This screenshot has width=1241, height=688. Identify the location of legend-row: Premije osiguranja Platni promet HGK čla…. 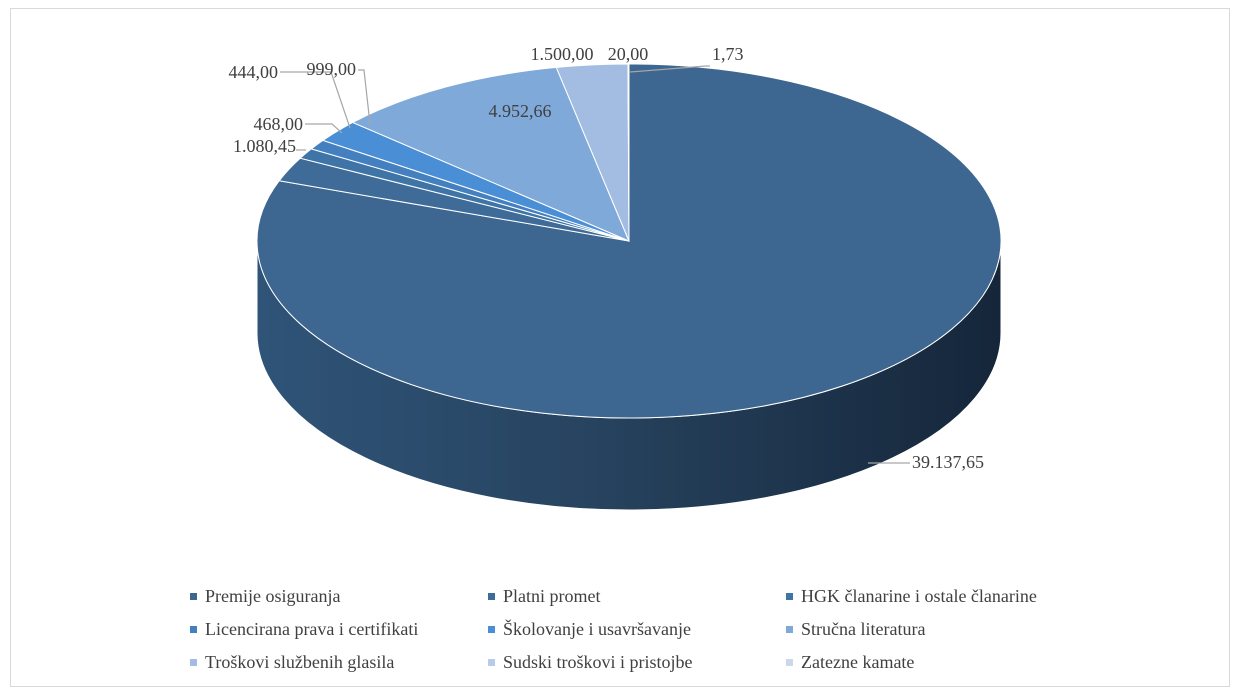
(650, 596).